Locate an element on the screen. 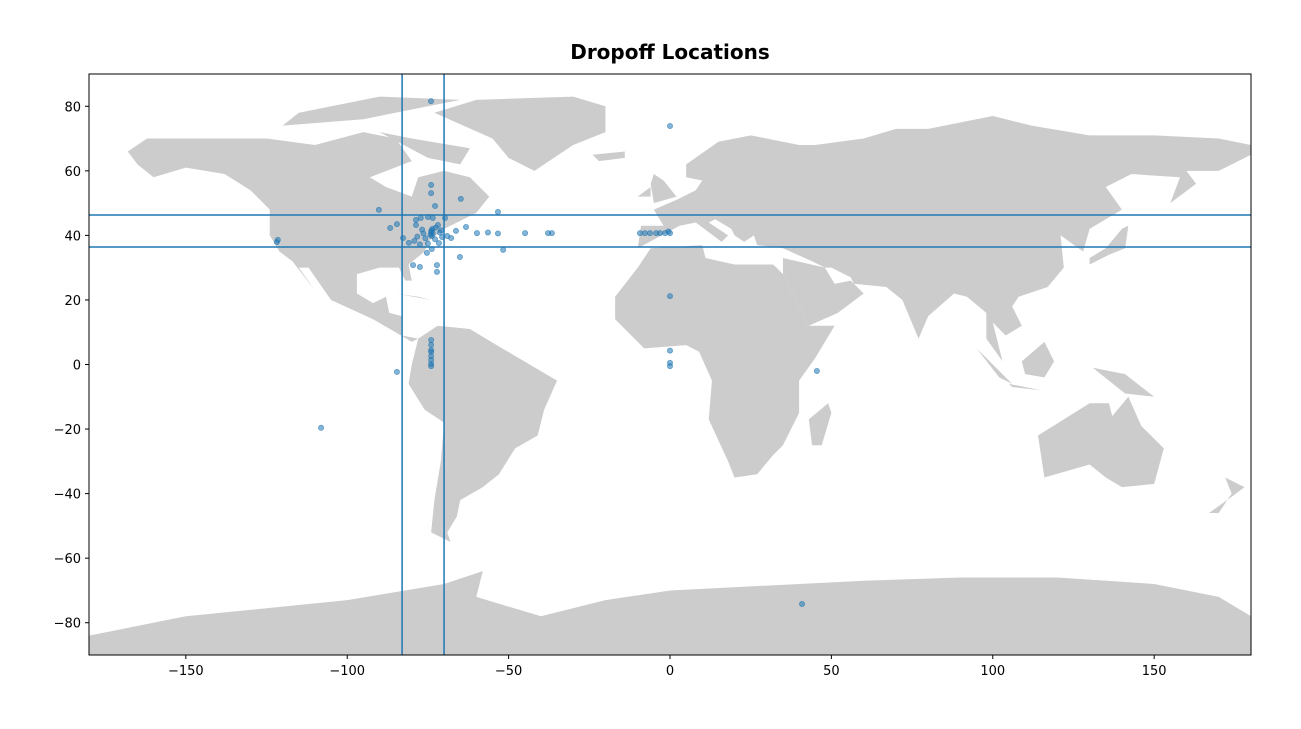 The width and height of the screenshot is (1301, 729). chart-title: Dropoff Locations is located at coordinates (670, 52).